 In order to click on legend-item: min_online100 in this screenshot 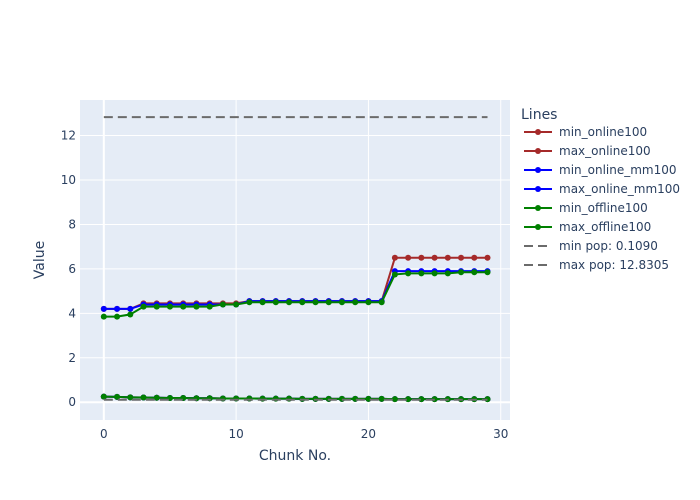, I will do `click(585, 132)`.